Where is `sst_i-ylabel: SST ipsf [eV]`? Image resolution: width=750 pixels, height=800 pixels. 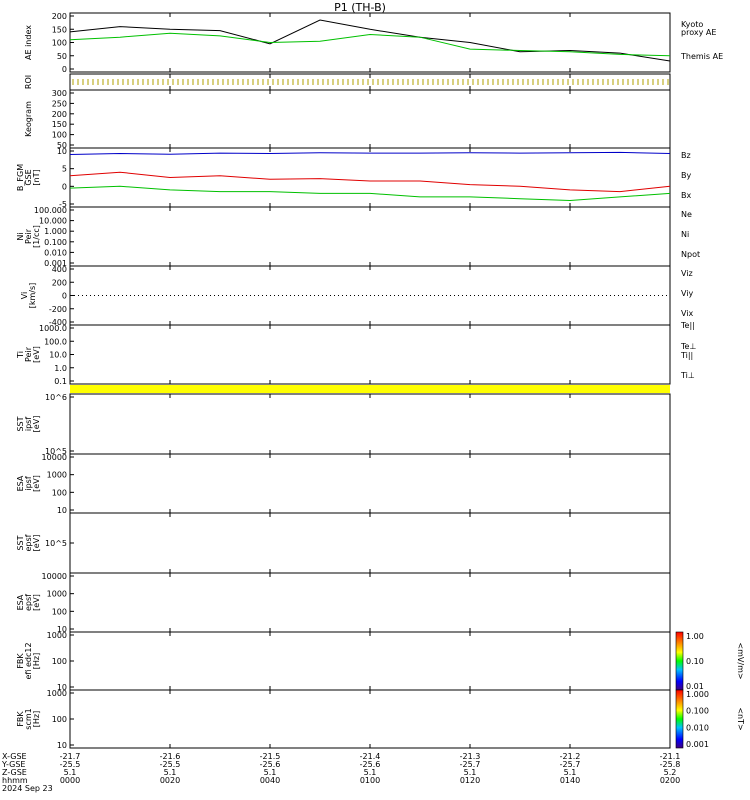 sst_i-ylabel: SST ipsf [eV] is located at coordinates (28, 424).